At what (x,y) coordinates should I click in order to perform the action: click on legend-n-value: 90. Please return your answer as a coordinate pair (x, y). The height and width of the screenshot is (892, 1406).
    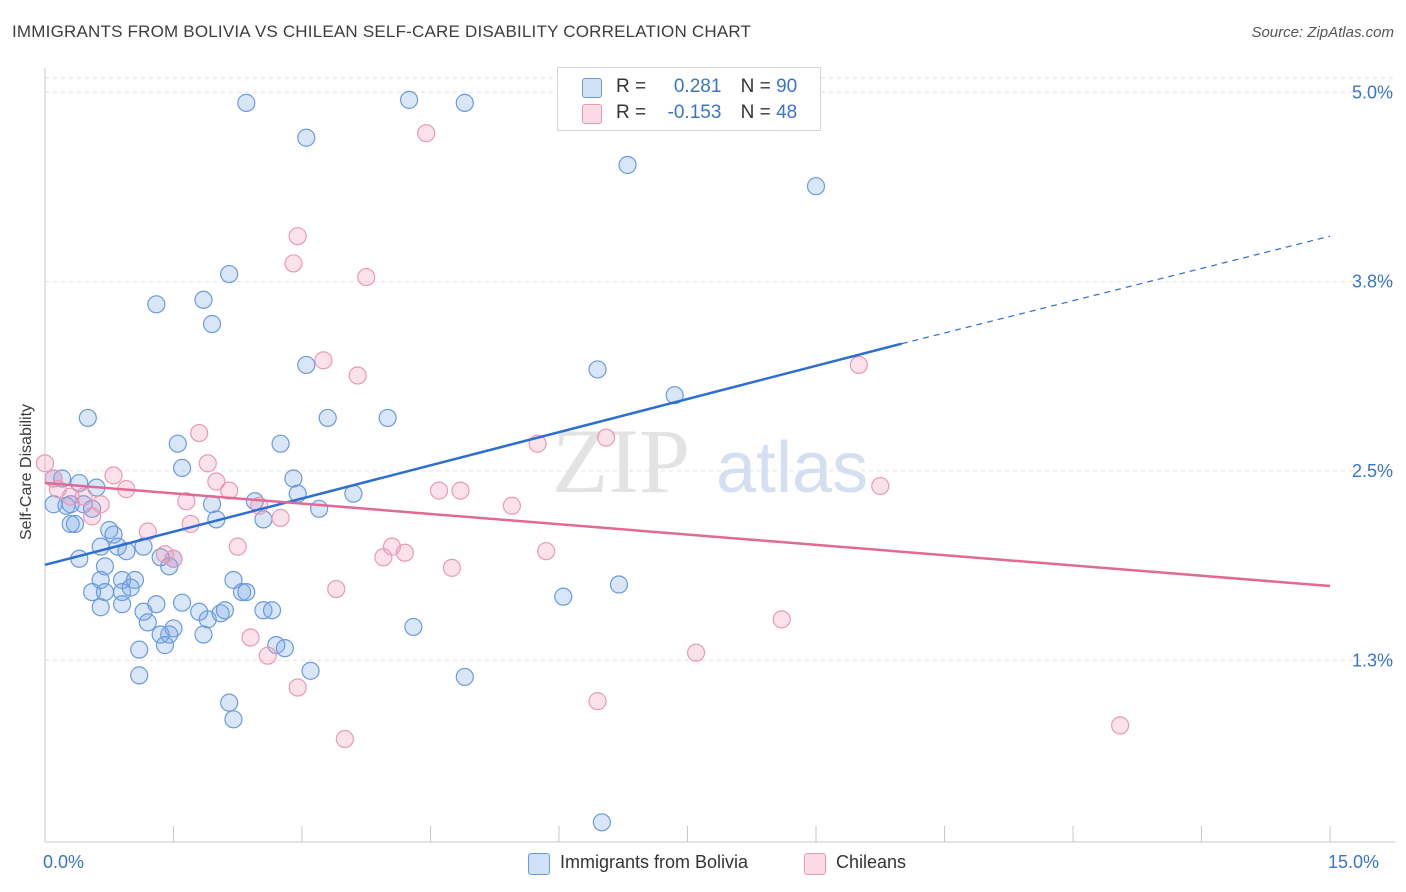
    Looking at the image, I should click on (787, 86).